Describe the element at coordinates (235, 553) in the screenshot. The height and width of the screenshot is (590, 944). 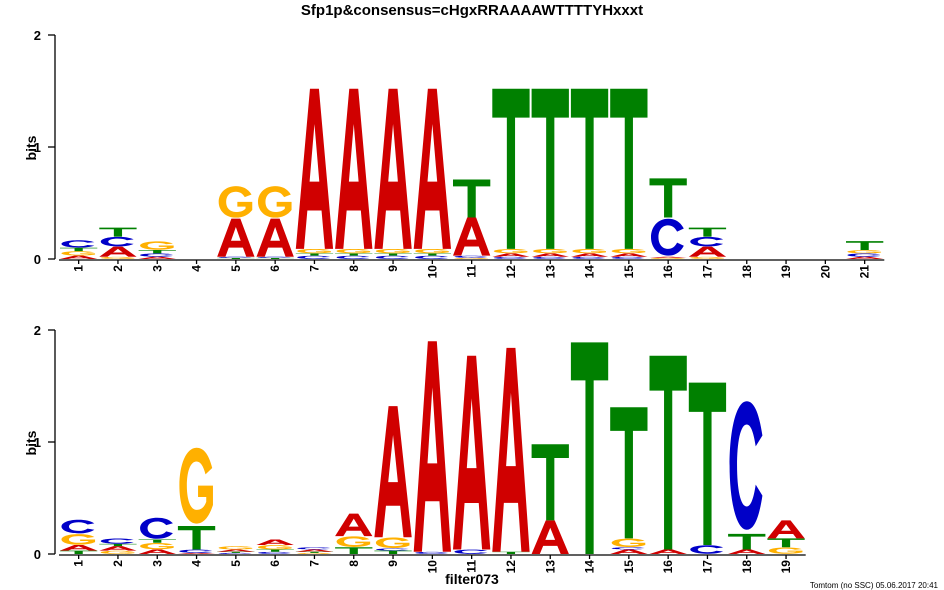
I see `glyph-C-bottom-pos5` at that location.